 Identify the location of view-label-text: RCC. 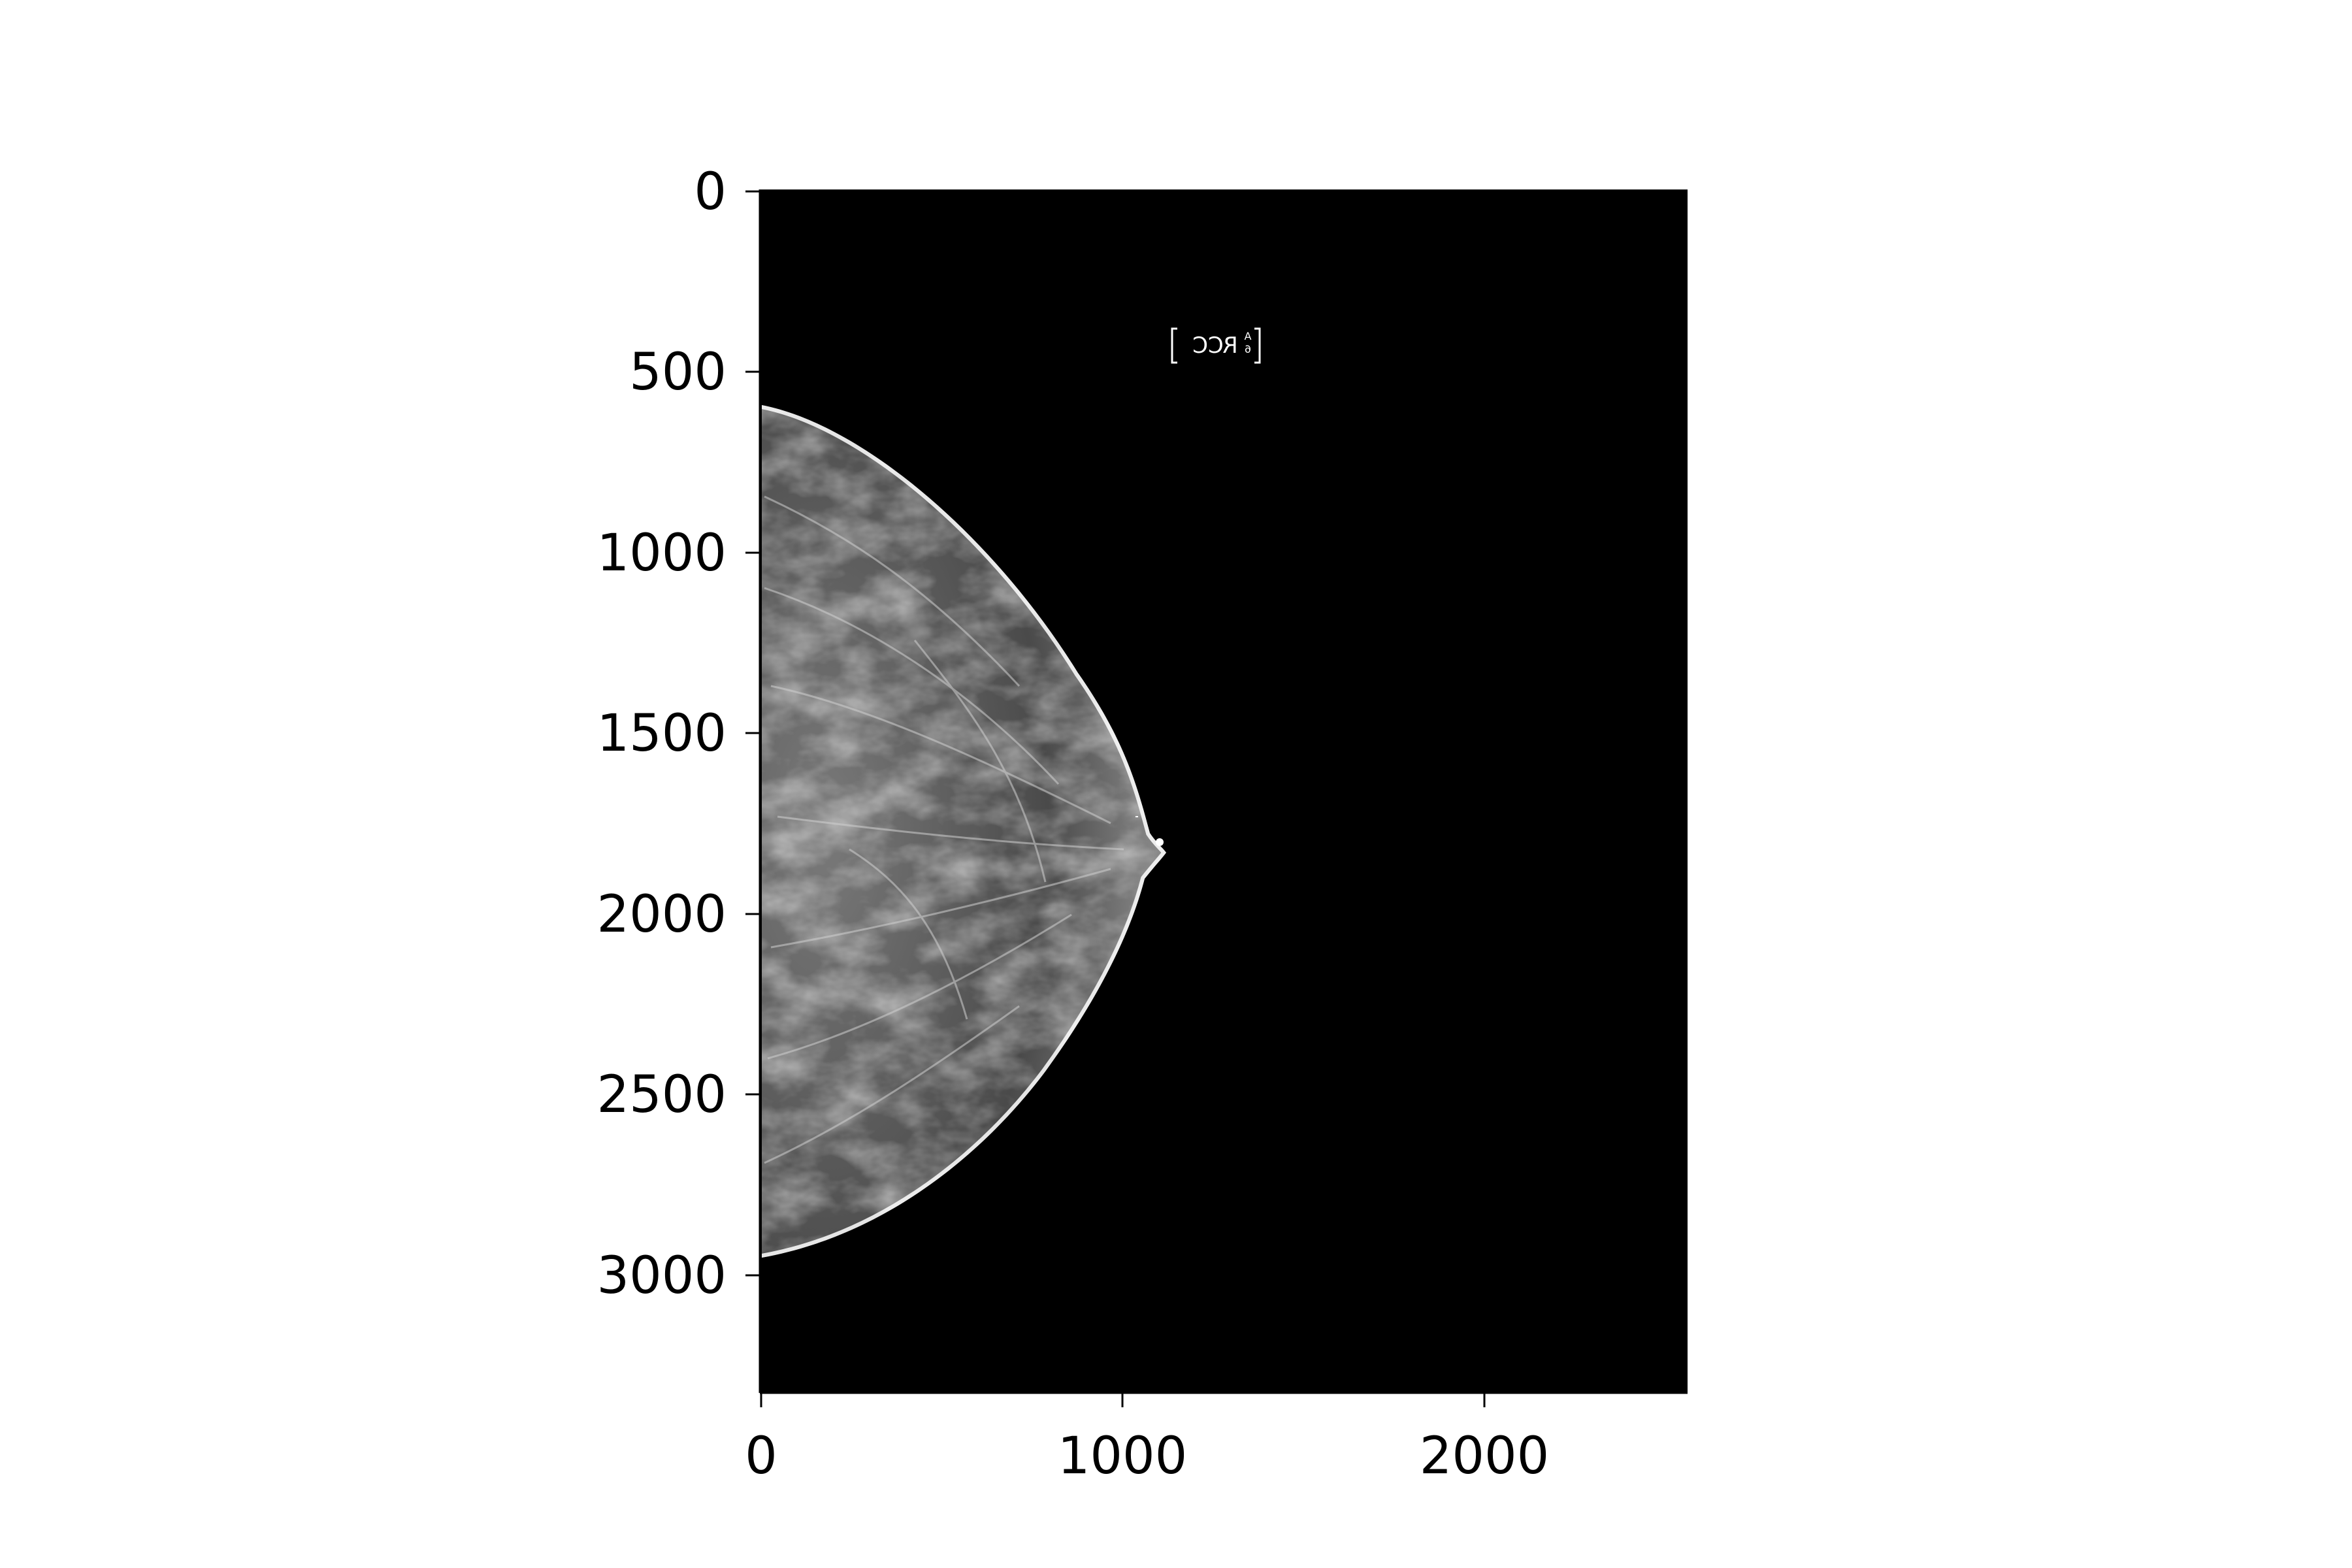
(1214, 346).